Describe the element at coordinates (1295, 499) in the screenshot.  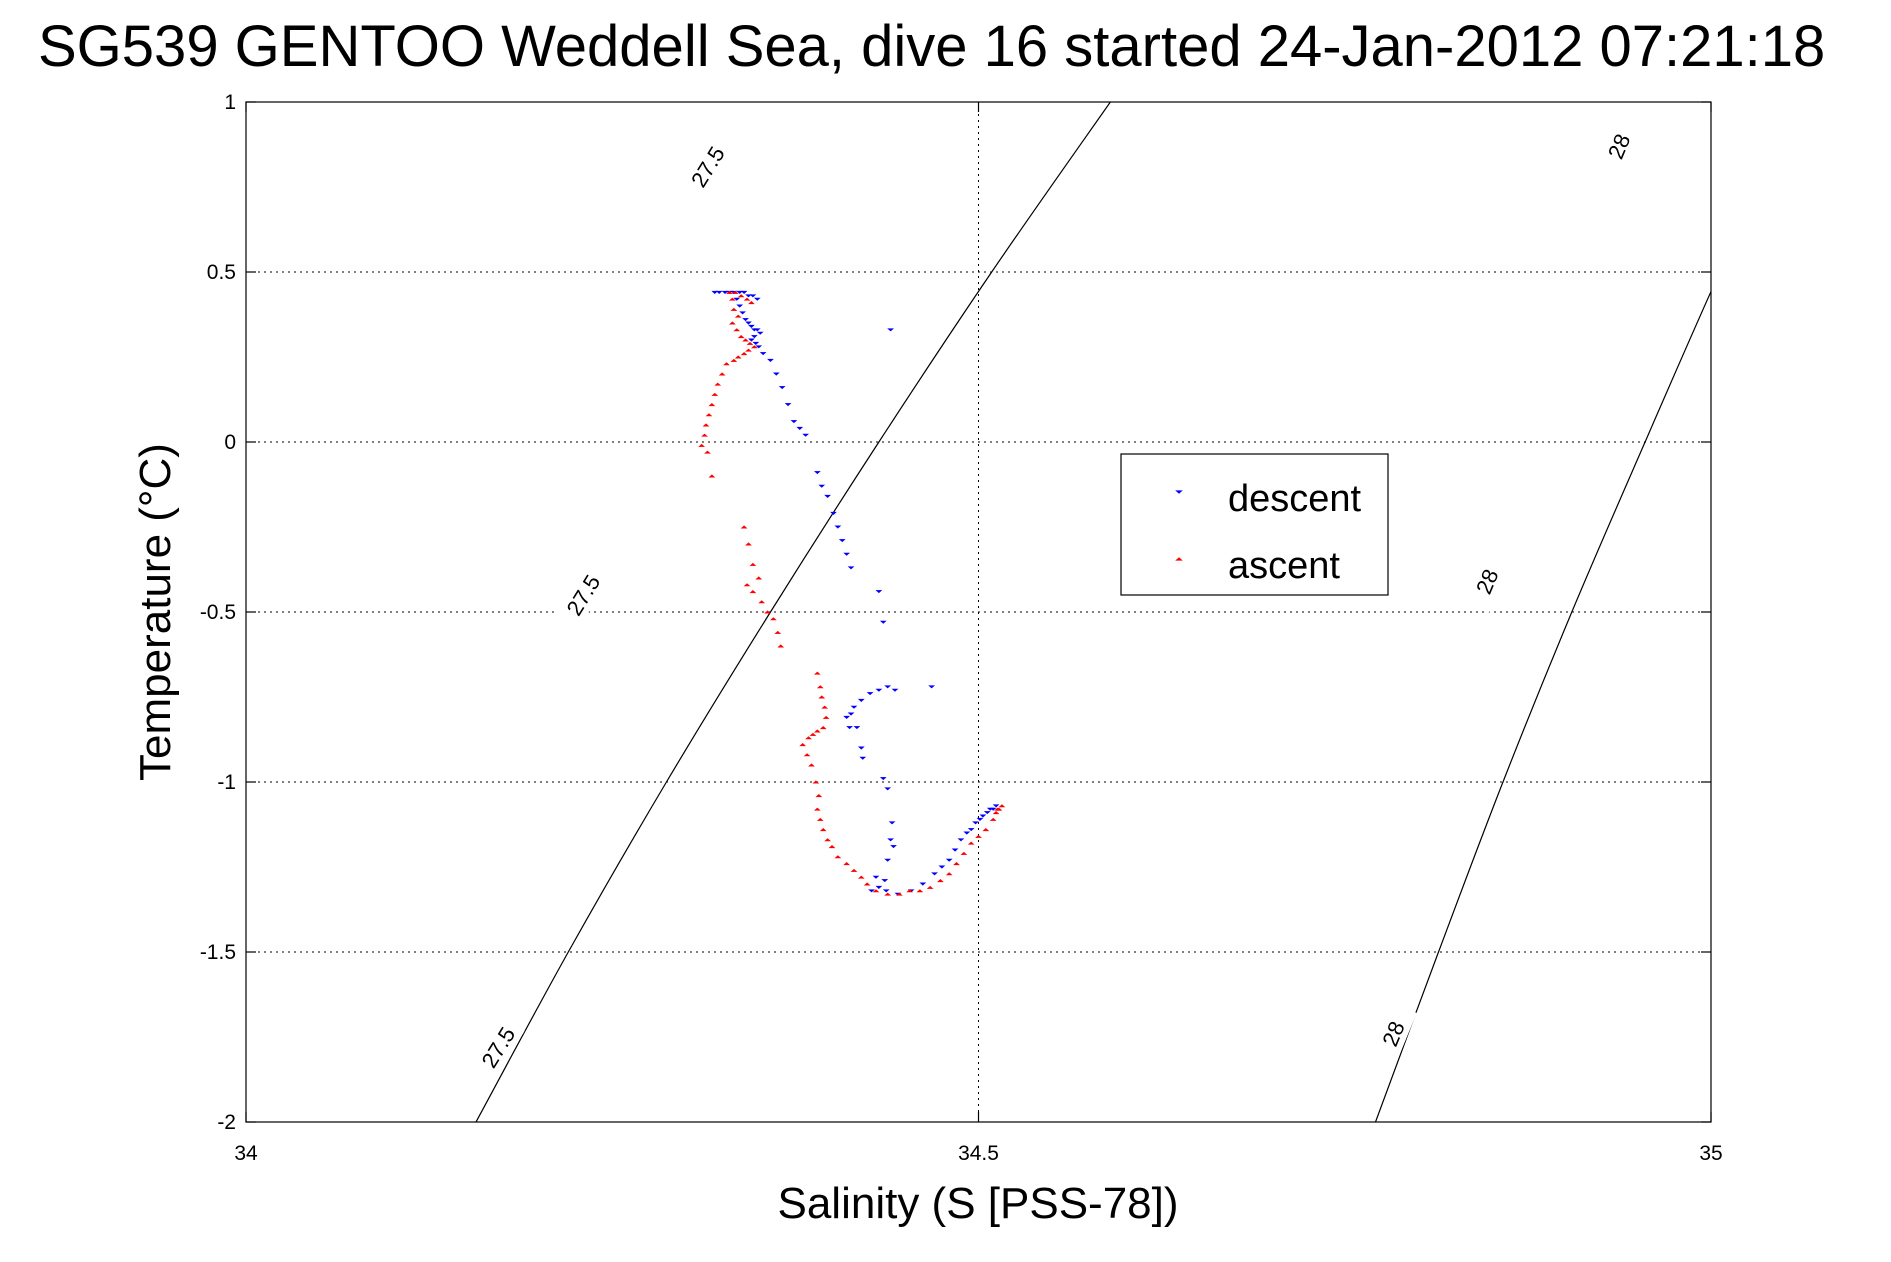
I see `legend-label-descent: descent` at that location.